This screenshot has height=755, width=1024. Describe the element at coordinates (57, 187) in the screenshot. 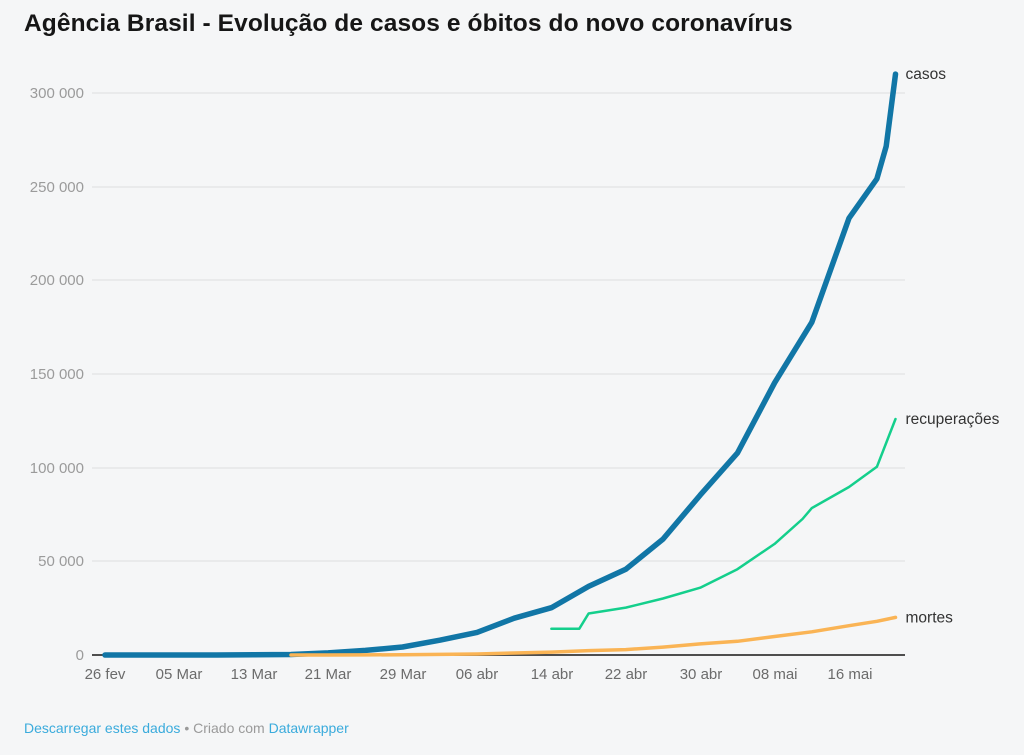

I see `y-tick-250000: 250 000` at that location.